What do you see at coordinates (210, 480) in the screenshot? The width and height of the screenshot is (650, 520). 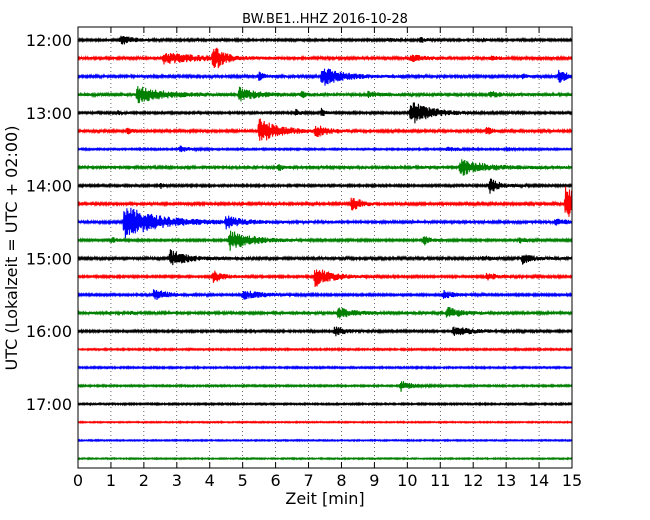 I see `x-tick-label: 4` at bounding box center [210, 480].